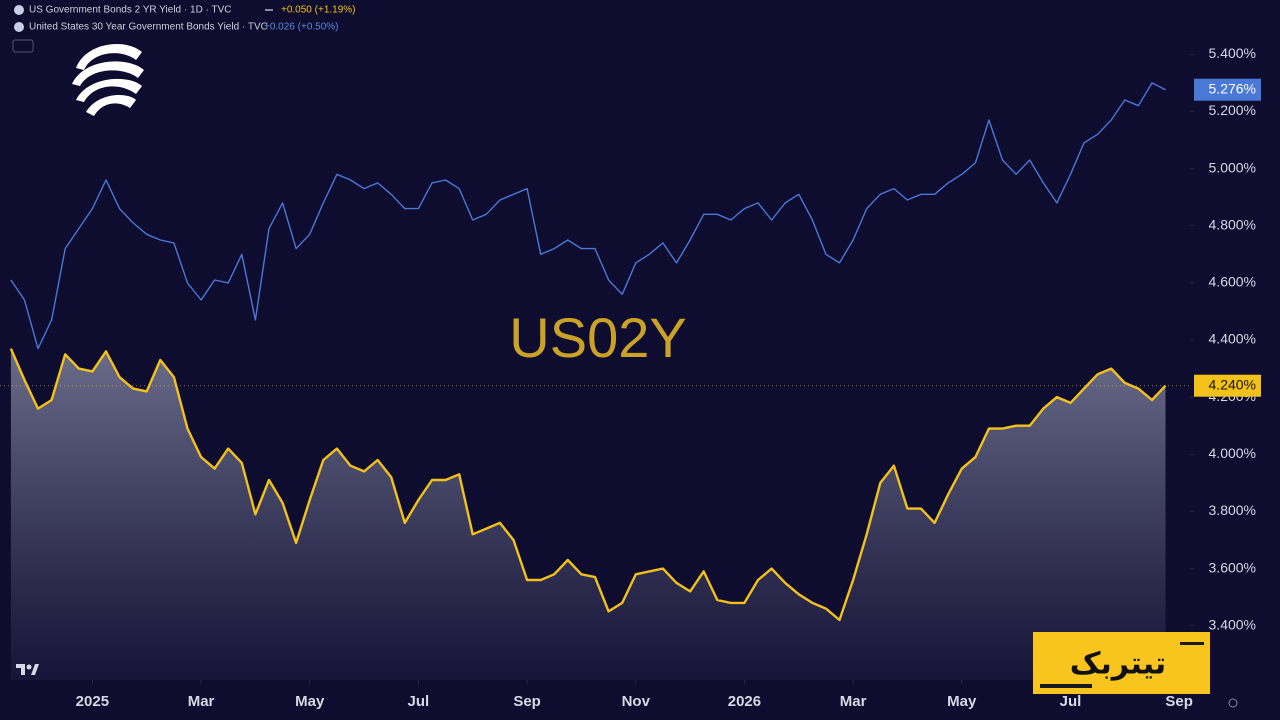  I want to click on logo, so click(106, 77).